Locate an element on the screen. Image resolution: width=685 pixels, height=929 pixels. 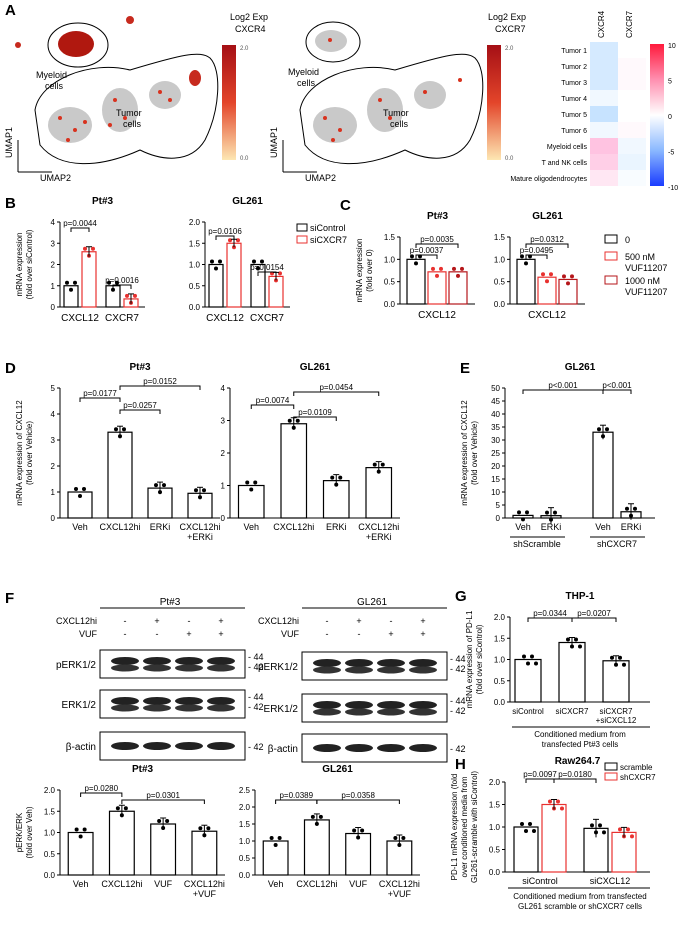
heatmap-row-label: Tumor 2 is located at coordinates (574, 67).